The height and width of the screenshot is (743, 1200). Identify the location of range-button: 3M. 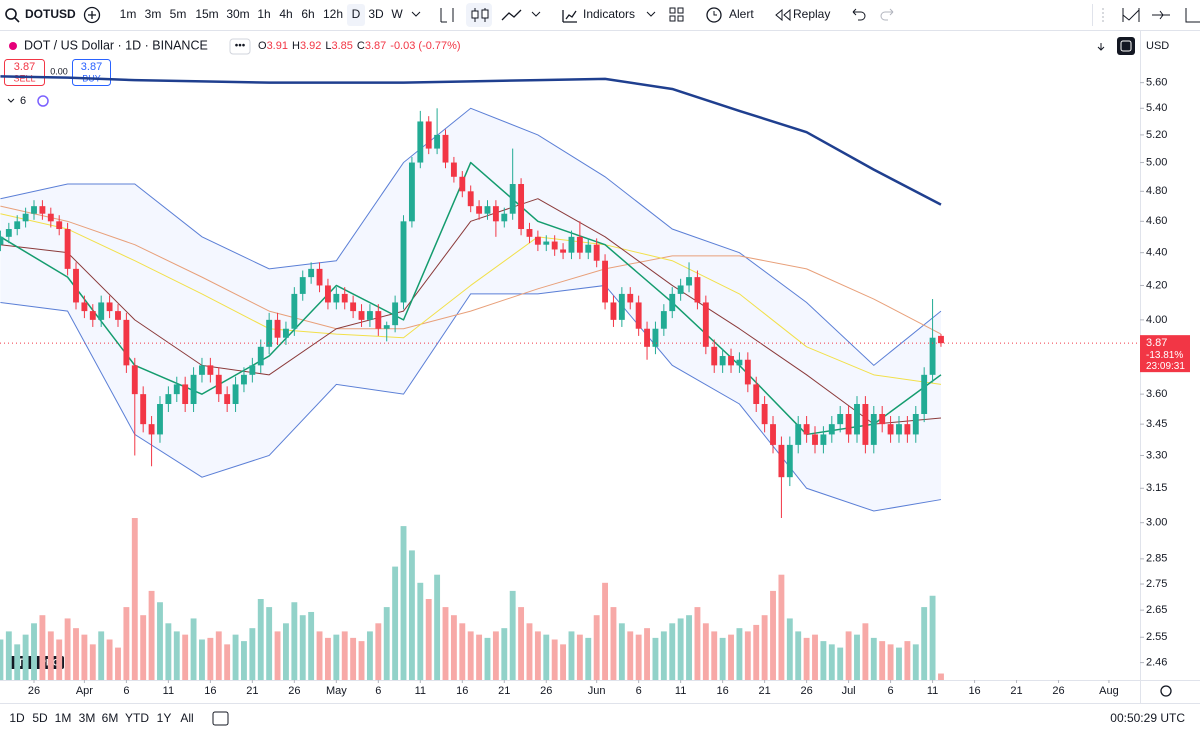
(87, 718).